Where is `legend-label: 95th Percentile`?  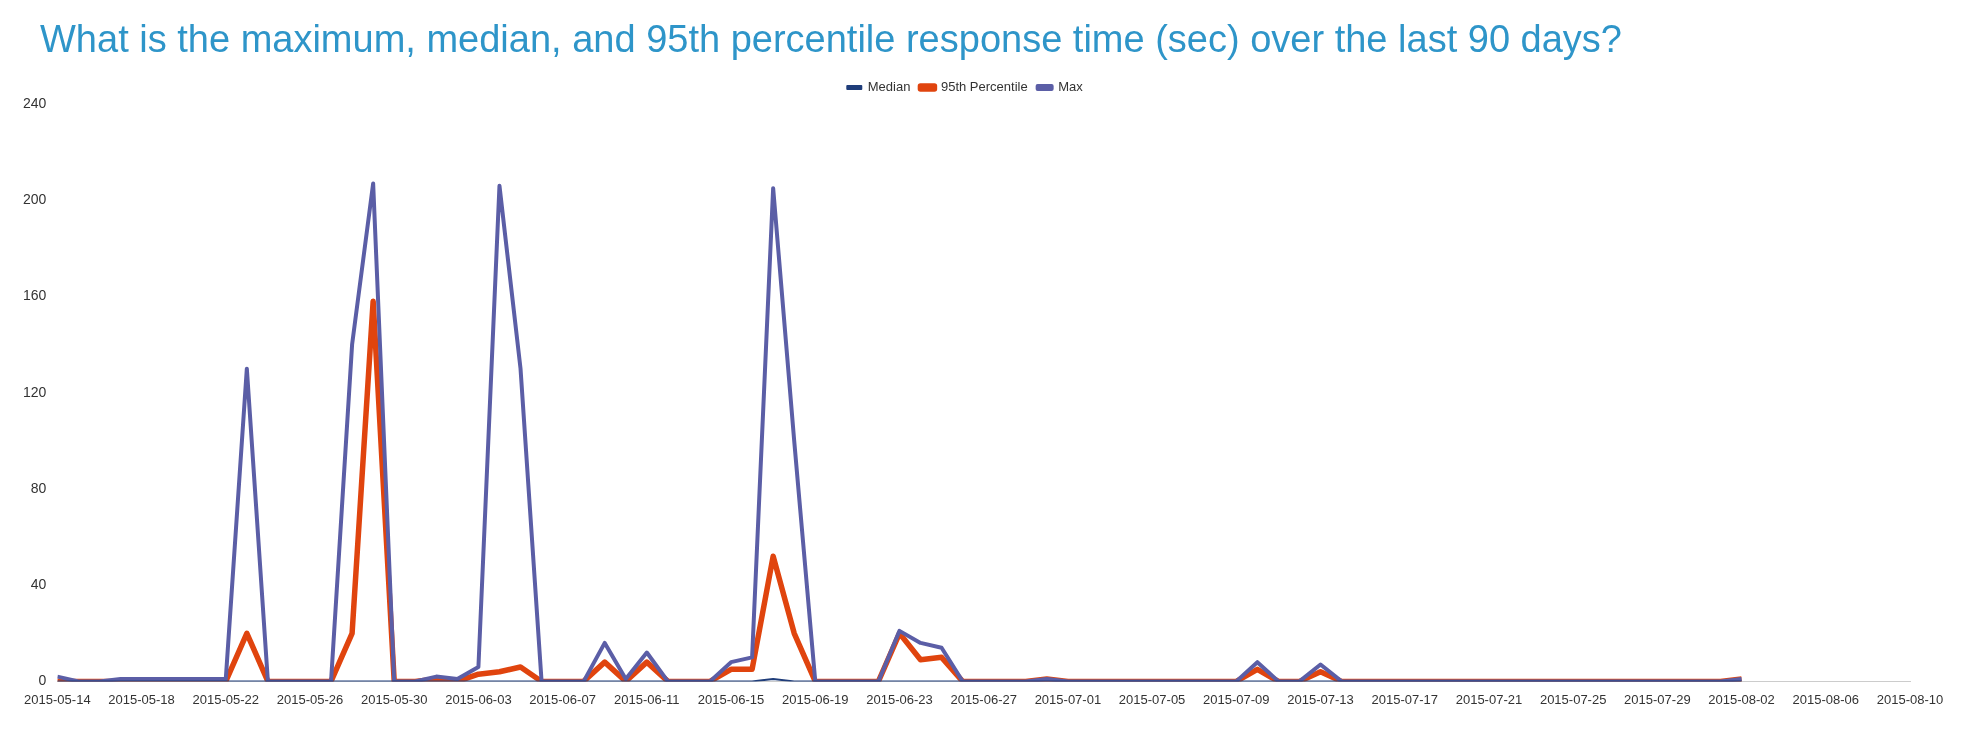
legend-label: 95th Percentile is located at coordinates (984, 87).